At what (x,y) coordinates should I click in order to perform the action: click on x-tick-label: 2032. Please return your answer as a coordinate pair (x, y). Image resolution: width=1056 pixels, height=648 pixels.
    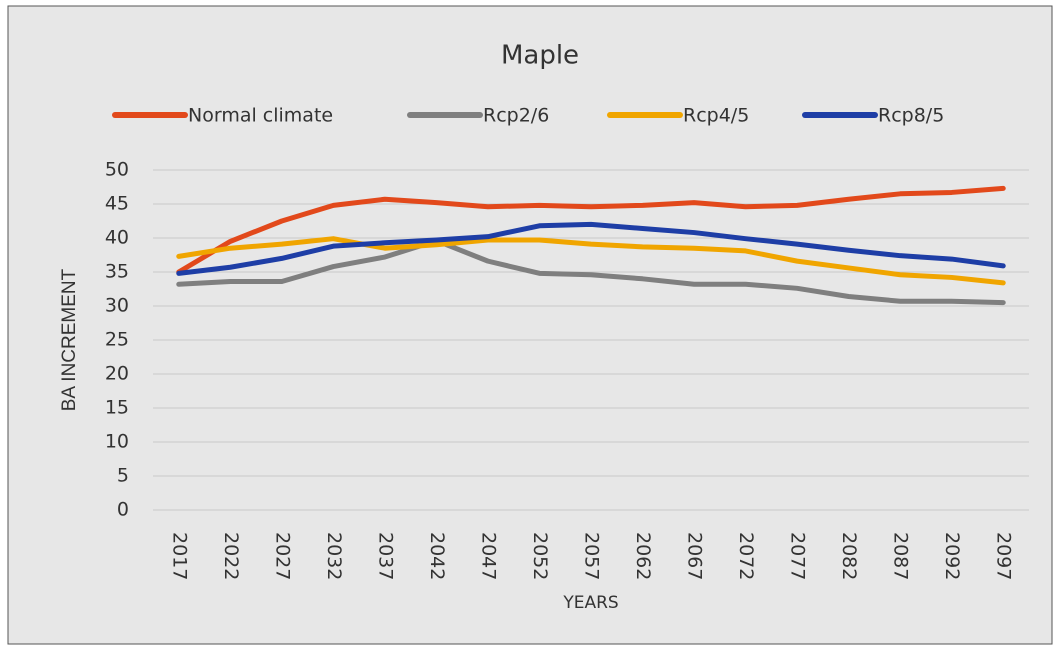
    Looking at the image, I should click on (334, 556).